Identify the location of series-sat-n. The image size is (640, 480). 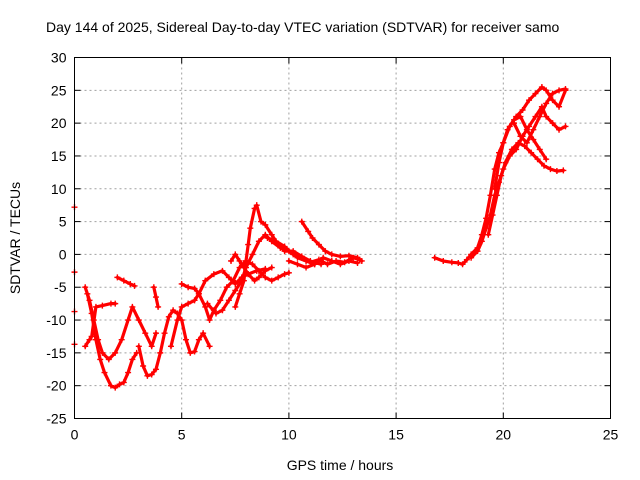
(323, 262).